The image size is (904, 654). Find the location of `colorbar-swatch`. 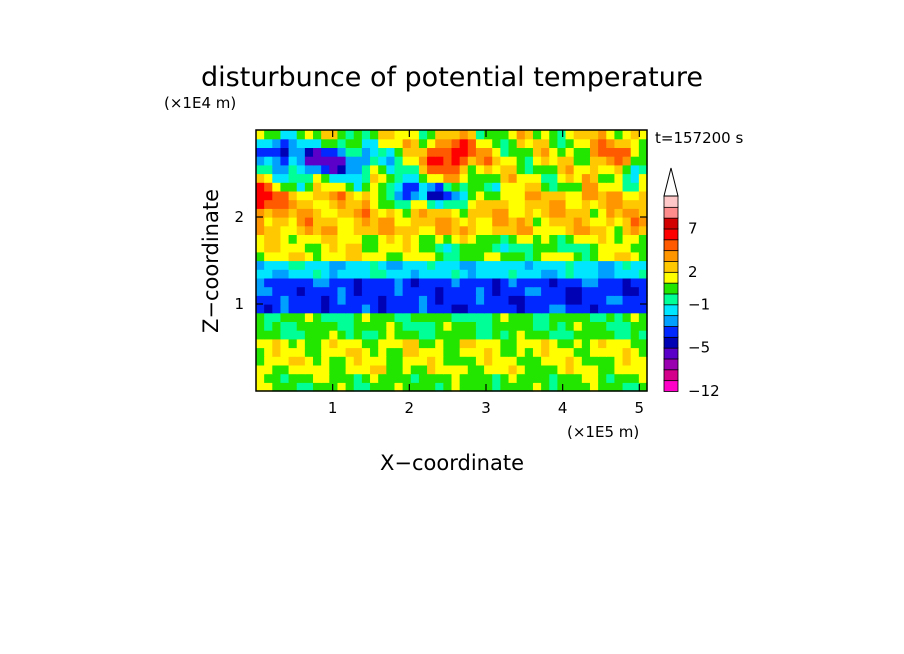

colorbar-swatch is located at coordinates (671, 331).